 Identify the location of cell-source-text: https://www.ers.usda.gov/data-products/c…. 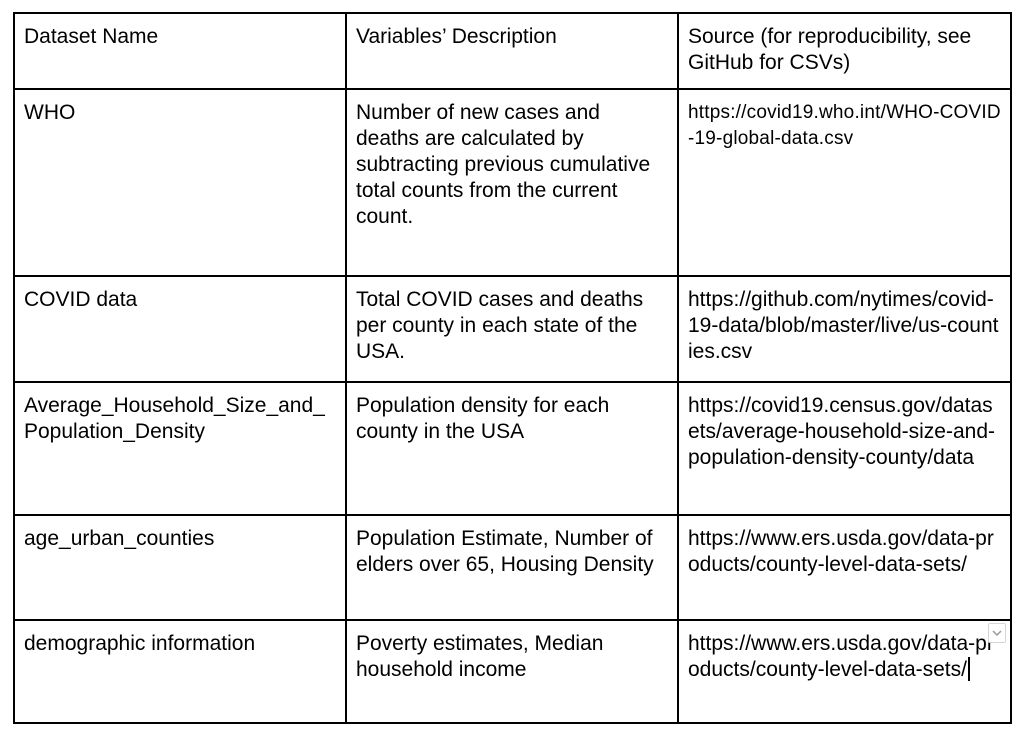
(841, 656).